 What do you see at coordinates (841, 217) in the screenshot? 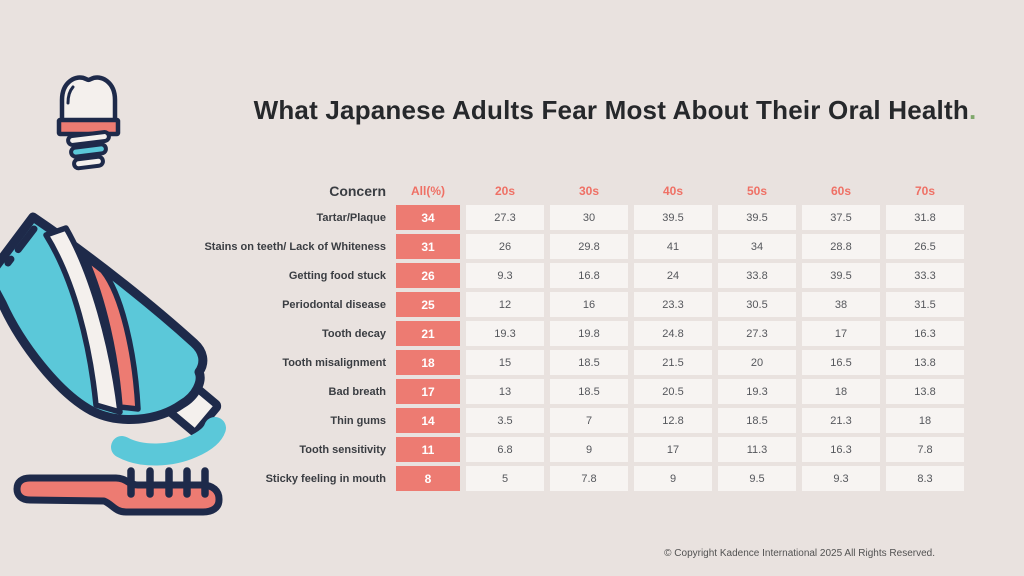
I see `value-cell: 37.5` at bounding box center [841, 217].